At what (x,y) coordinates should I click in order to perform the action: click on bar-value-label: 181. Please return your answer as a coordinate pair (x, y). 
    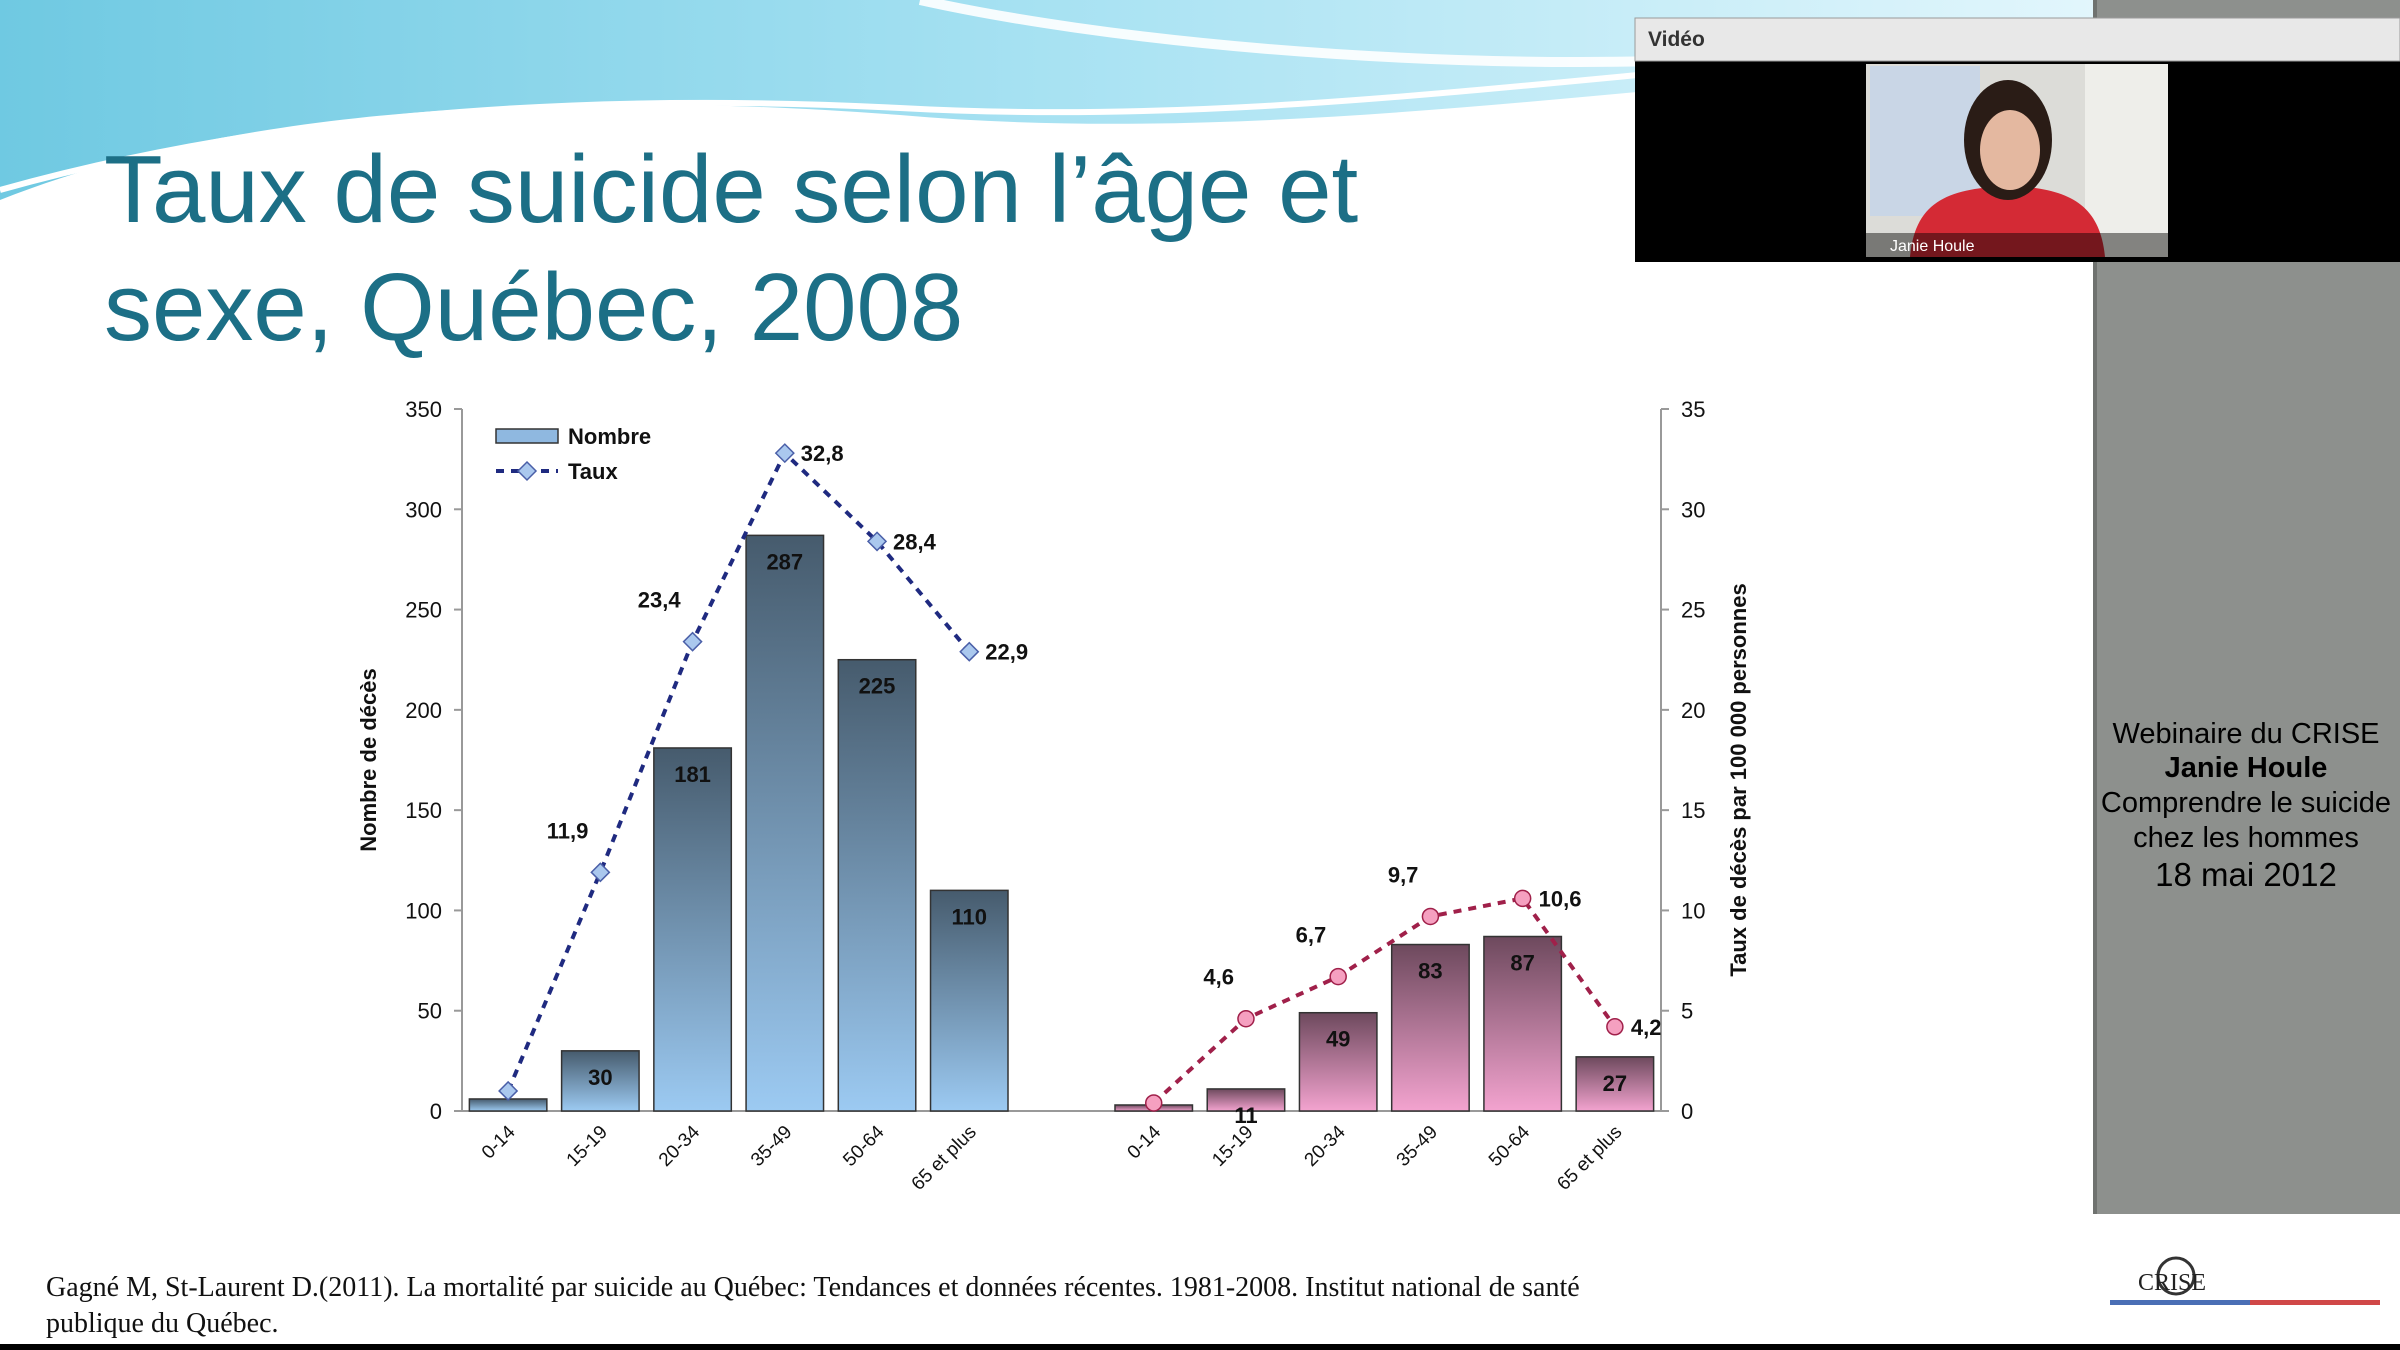
    Looking at the image, I should click on (692, 774).